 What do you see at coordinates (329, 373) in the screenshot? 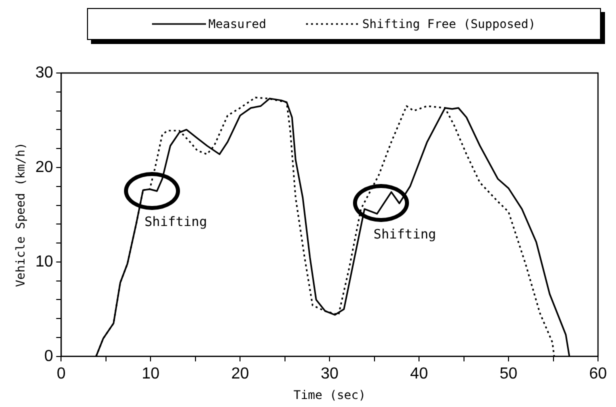
I see `x-tick-label: 30` at bounding box center [329, 373].